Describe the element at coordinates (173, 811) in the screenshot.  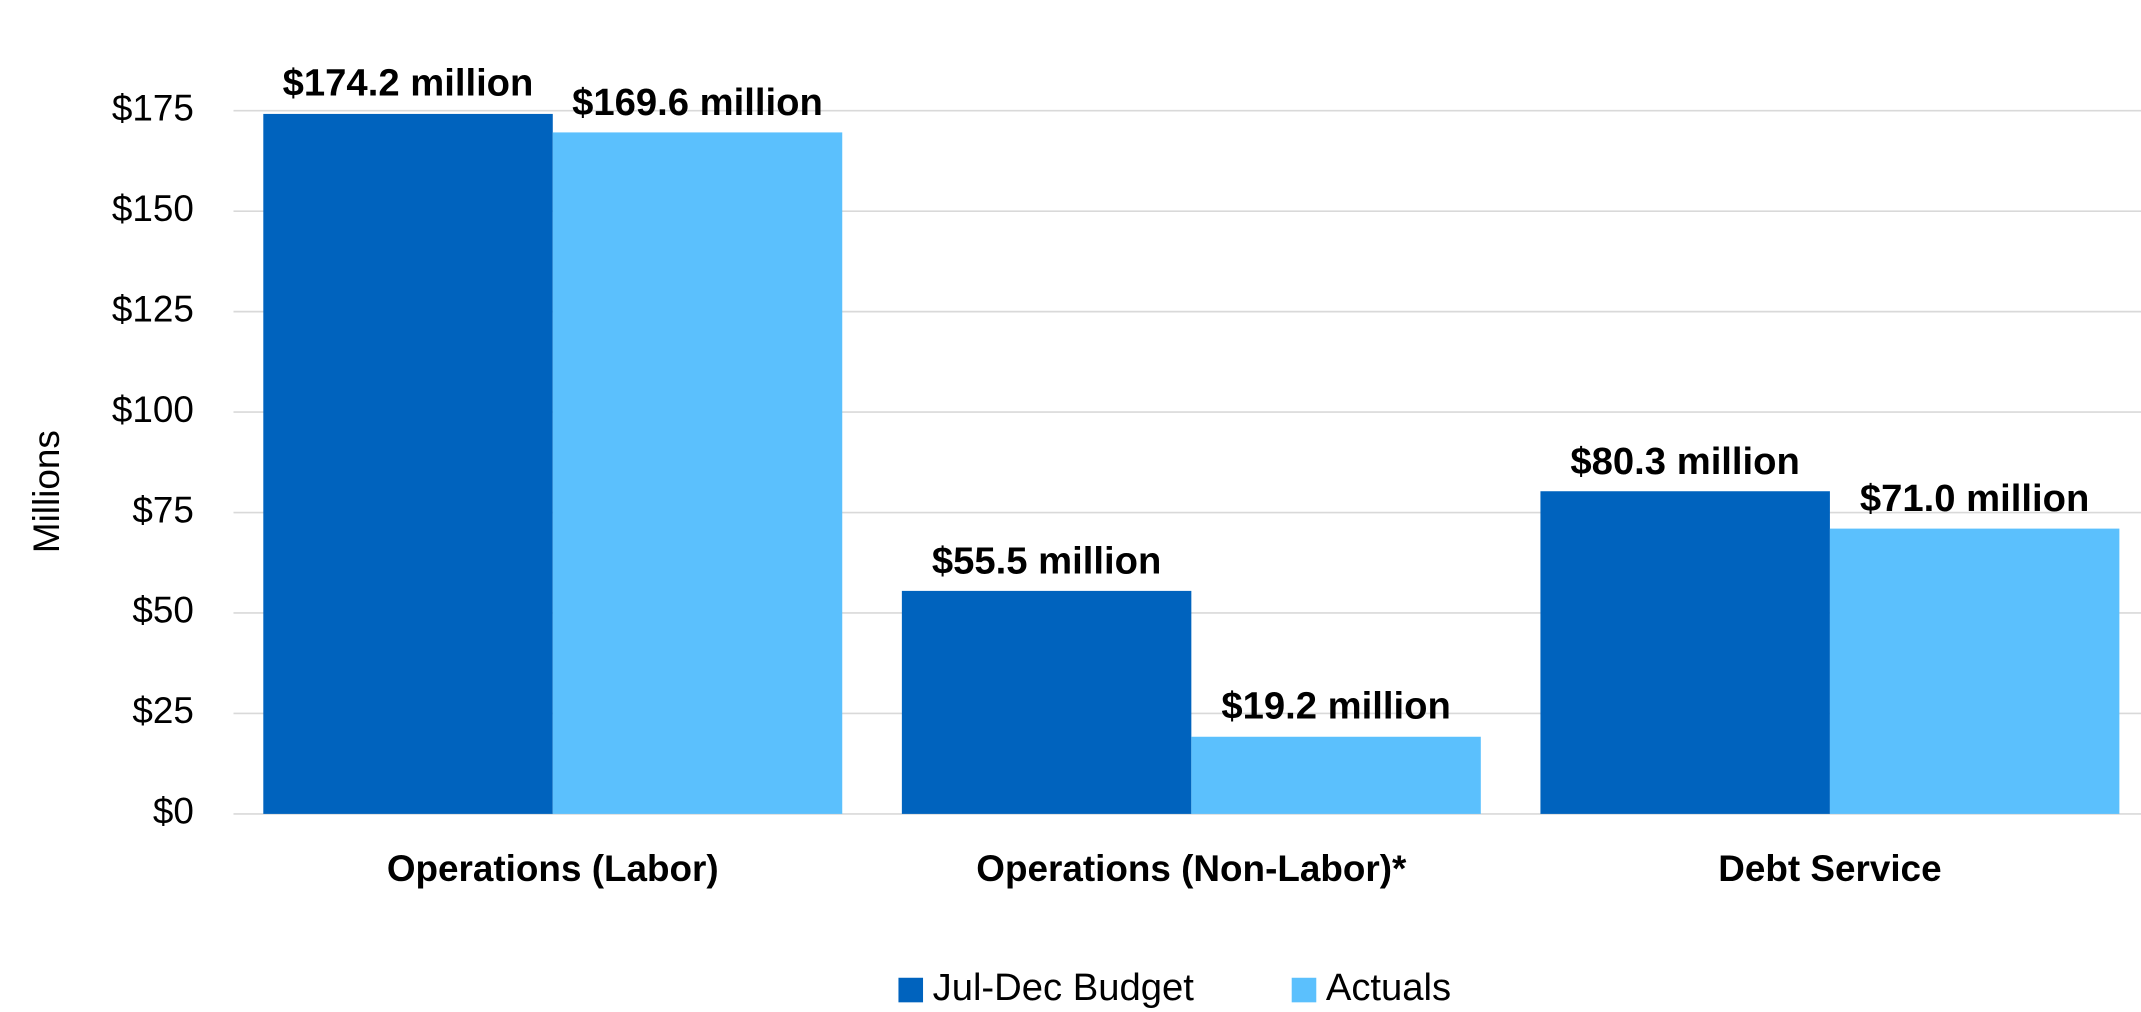
I see `y-tick-label: $0` at that location.